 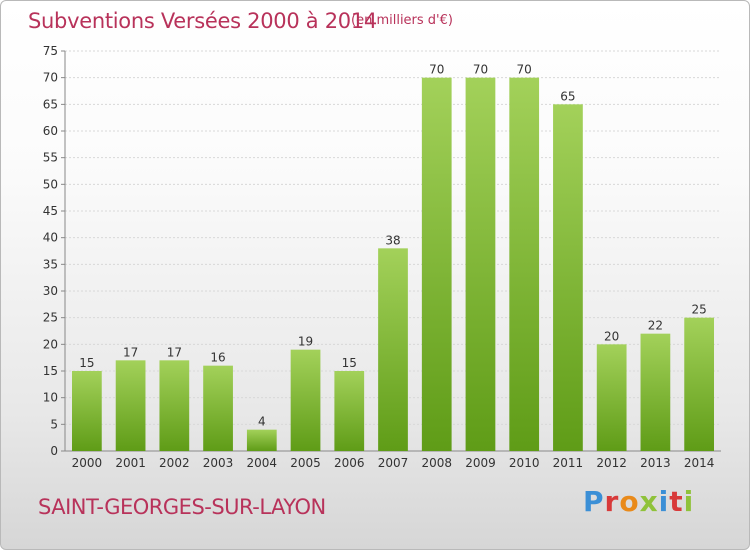 I want to click on data-label: 4, so click(x=262, y=422).